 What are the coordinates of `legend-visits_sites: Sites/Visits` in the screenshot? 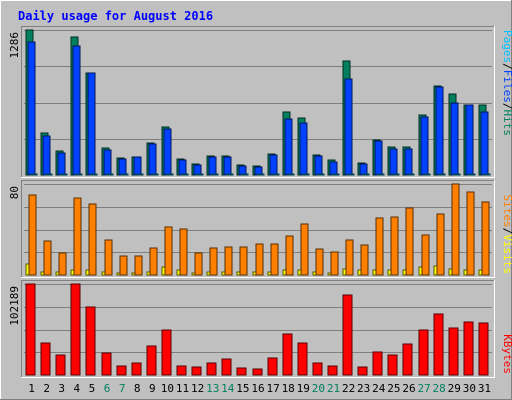 It's located at (506, 235).